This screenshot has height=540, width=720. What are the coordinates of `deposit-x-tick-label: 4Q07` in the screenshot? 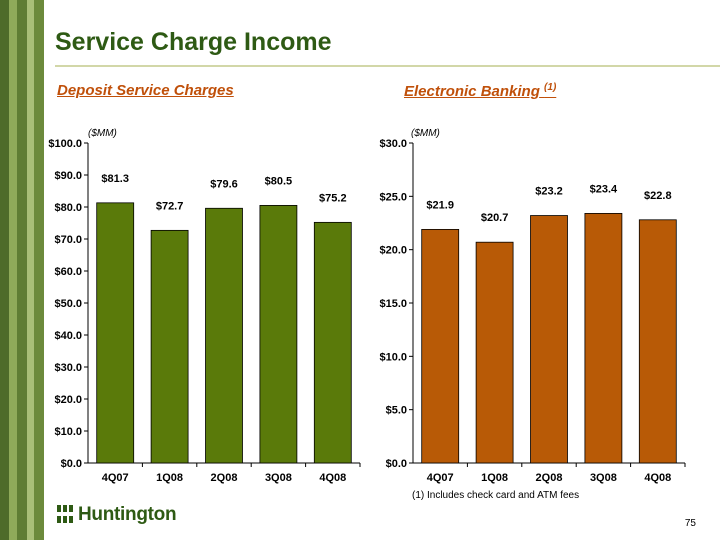 It's located at (115, 478).